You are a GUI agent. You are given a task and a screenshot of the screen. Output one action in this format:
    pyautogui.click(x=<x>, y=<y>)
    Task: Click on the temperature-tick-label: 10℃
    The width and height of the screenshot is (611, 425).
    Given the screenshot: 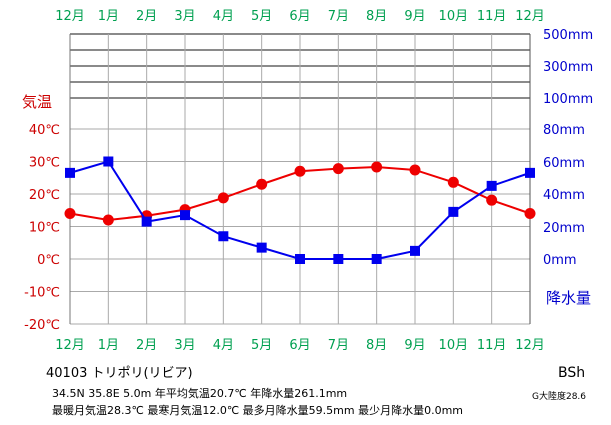 What is the action you would take?
    pyautogui.click(x=44, y=228)
    